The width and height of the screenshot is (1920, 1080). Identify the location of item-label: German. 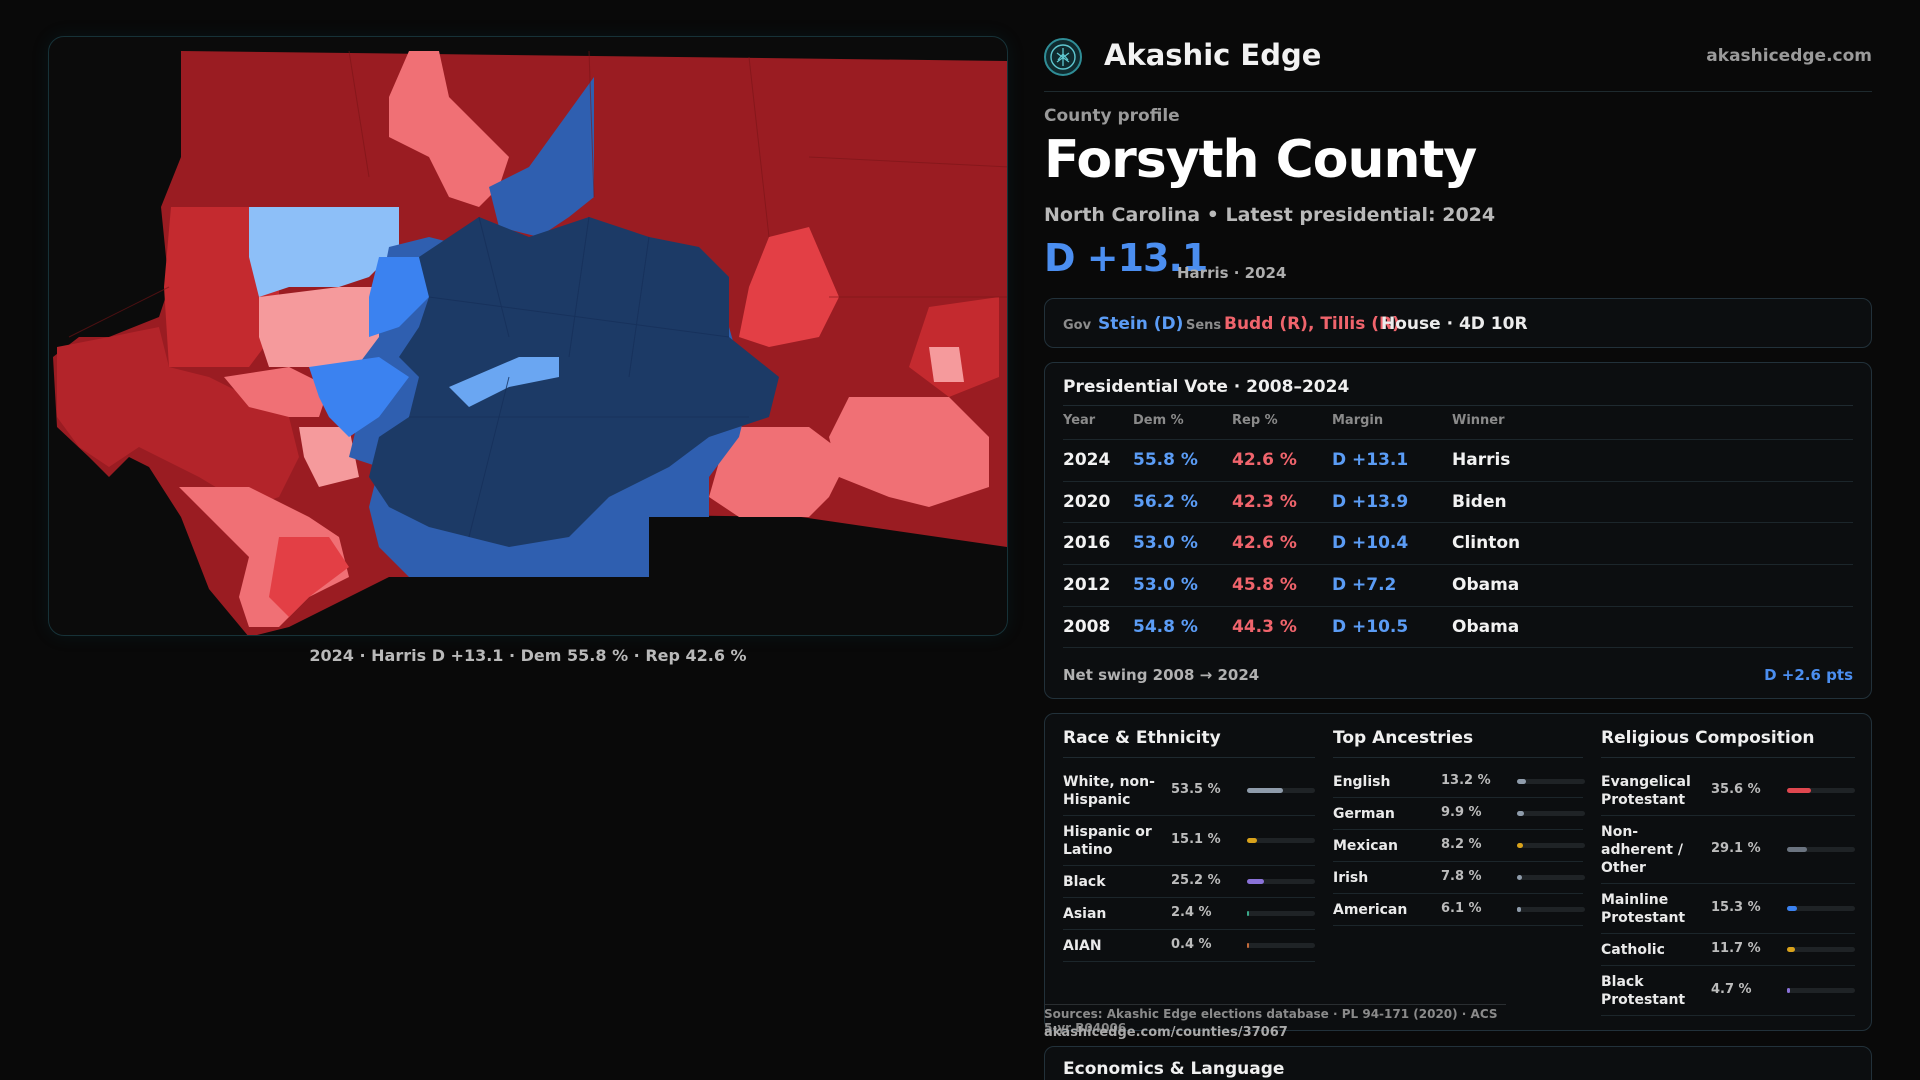
(1364, 814).